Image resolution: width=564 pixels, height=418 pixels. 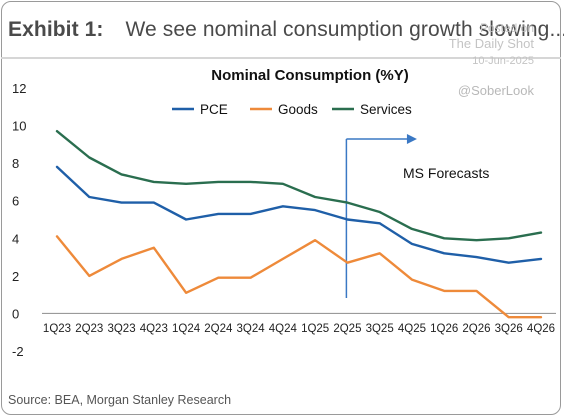 I want to click on y-tick-label: 2, so click(x=15, y=276).